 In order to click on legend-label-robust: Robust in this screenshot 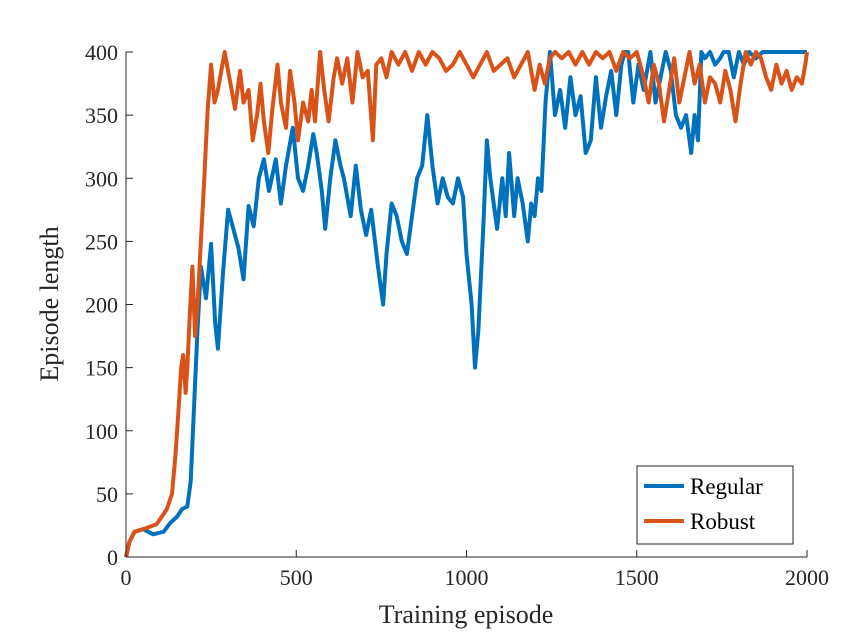, I will do `click(723, 521)`.